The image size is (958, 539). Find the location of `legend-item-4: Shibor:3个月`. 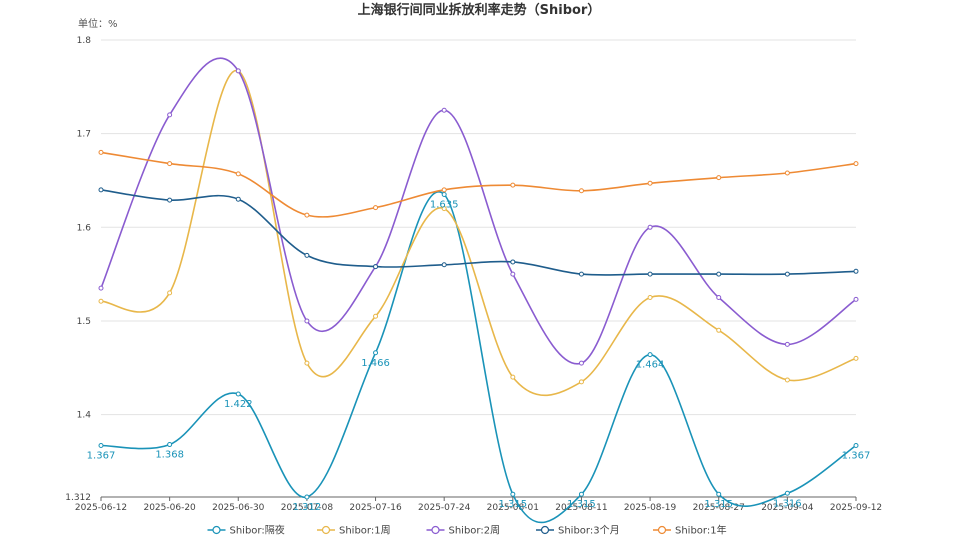

legend-item-4: Shibor:3个月 is located at coordinates (578, 531).